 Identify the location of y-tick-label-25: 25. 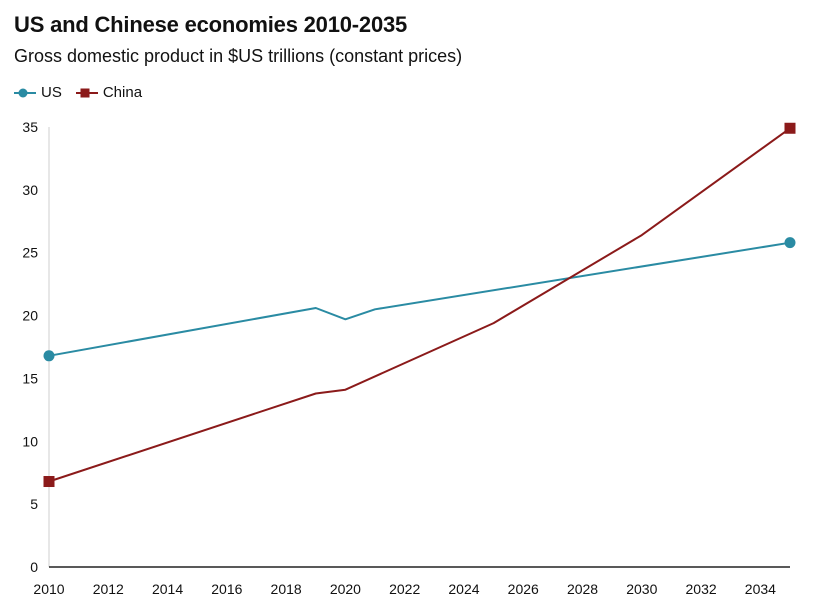
(30, 253).